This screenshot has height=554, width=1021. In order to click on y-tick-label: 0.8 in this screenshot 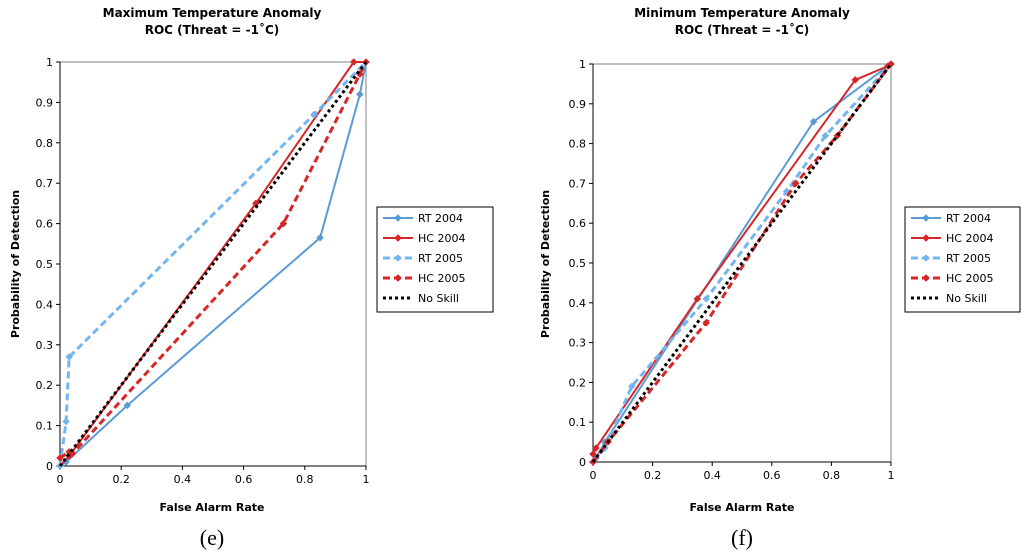, I will do `click(45, 143)`.